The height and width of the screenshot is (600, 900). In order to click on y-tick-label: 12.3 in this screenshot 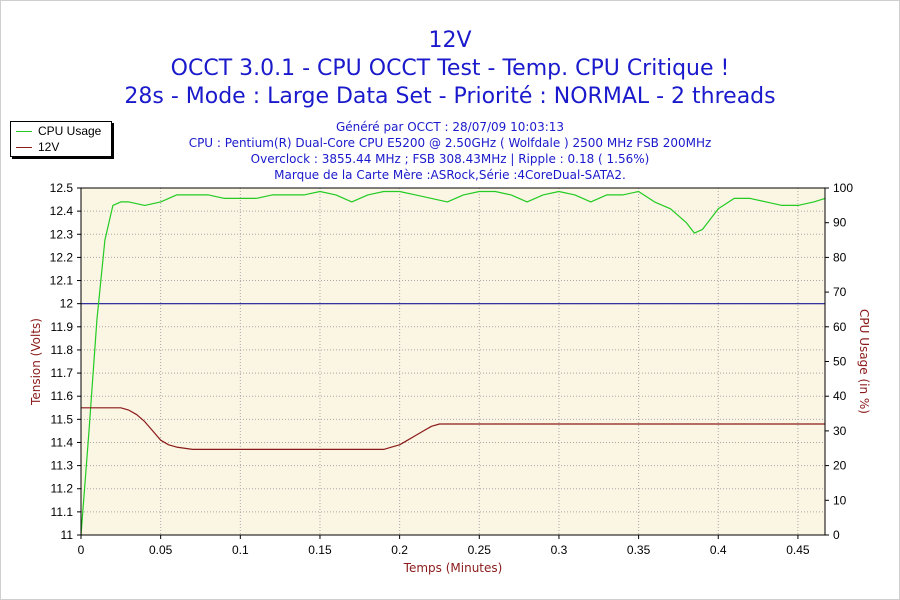, I will do `click(62, 234)`.